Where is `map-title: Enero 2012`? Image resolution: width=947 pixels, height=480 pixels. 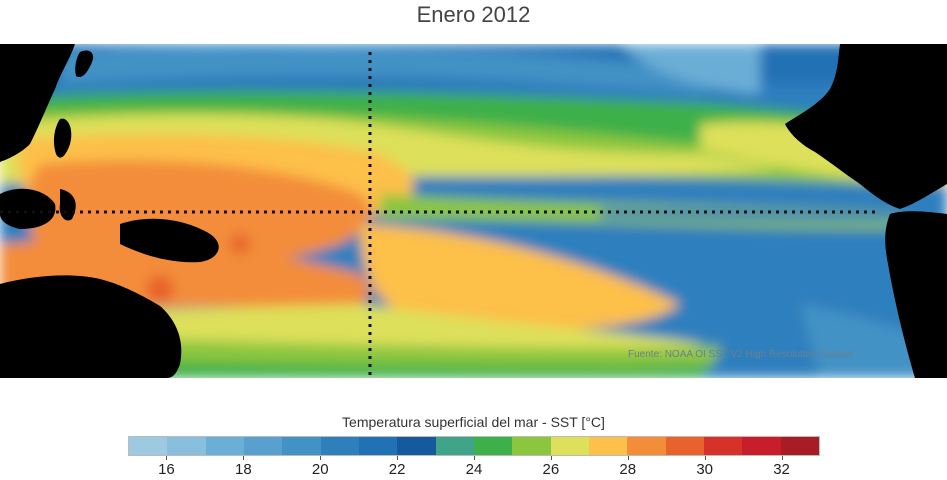
map-title: Enero 2012 is located at coordinates (473, 14).